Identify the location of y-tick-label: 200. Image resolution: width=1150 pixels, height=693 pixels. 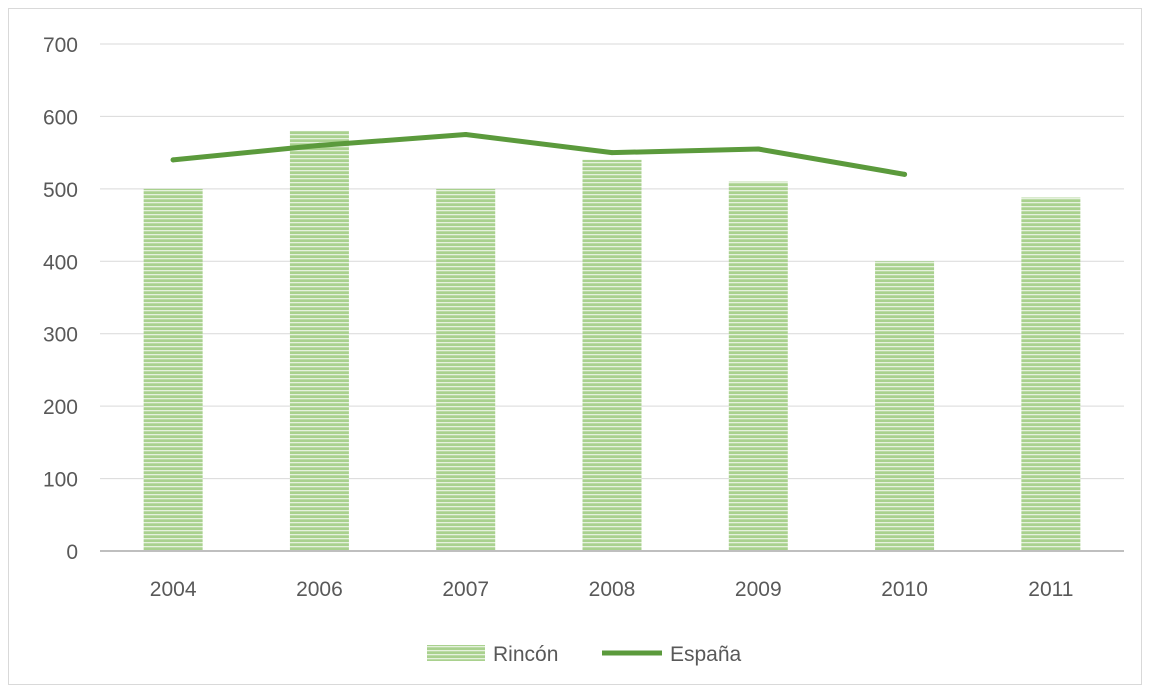
(60, 407).